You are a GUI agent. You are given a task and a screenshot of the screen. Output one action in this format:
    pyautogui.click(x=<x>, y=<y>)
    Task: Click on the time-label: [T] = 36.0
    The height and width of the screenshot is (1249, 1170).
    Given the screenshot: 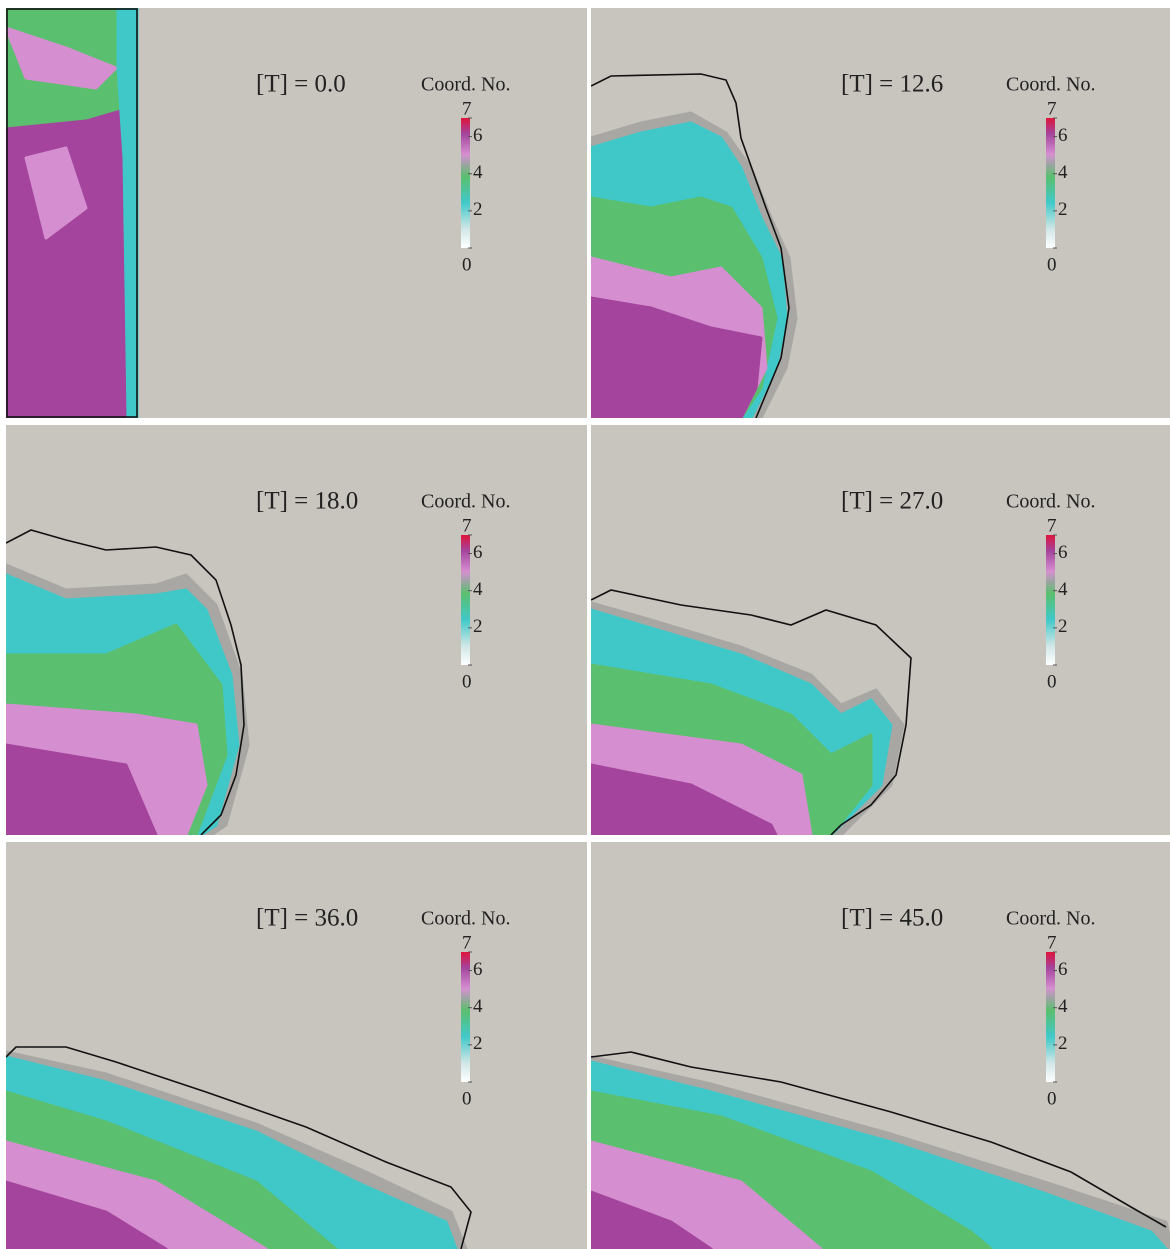 What is the action you would take?
    pyautogui.click(x=307, y=918)
    